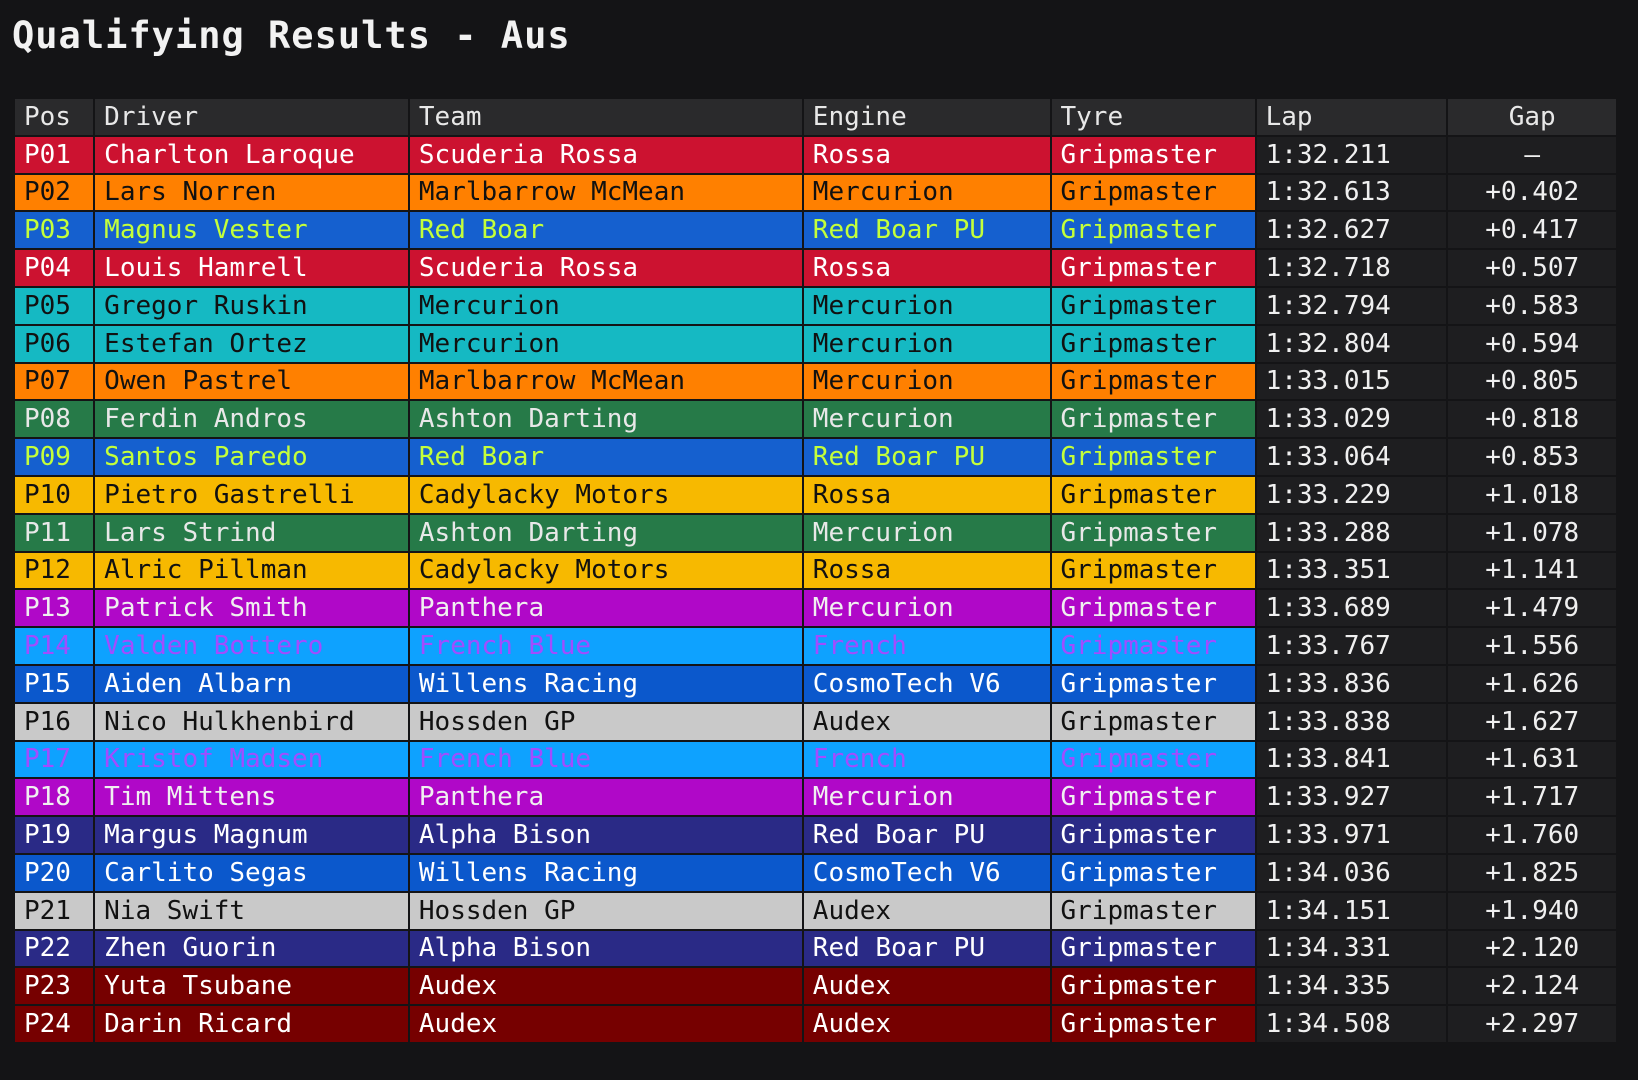 The width and height of the screenshot is (1638, 1080). What do you see at coordinates (54, 647) in the screenshot?
I see `cell: P14` at bounding box center [54, 647].